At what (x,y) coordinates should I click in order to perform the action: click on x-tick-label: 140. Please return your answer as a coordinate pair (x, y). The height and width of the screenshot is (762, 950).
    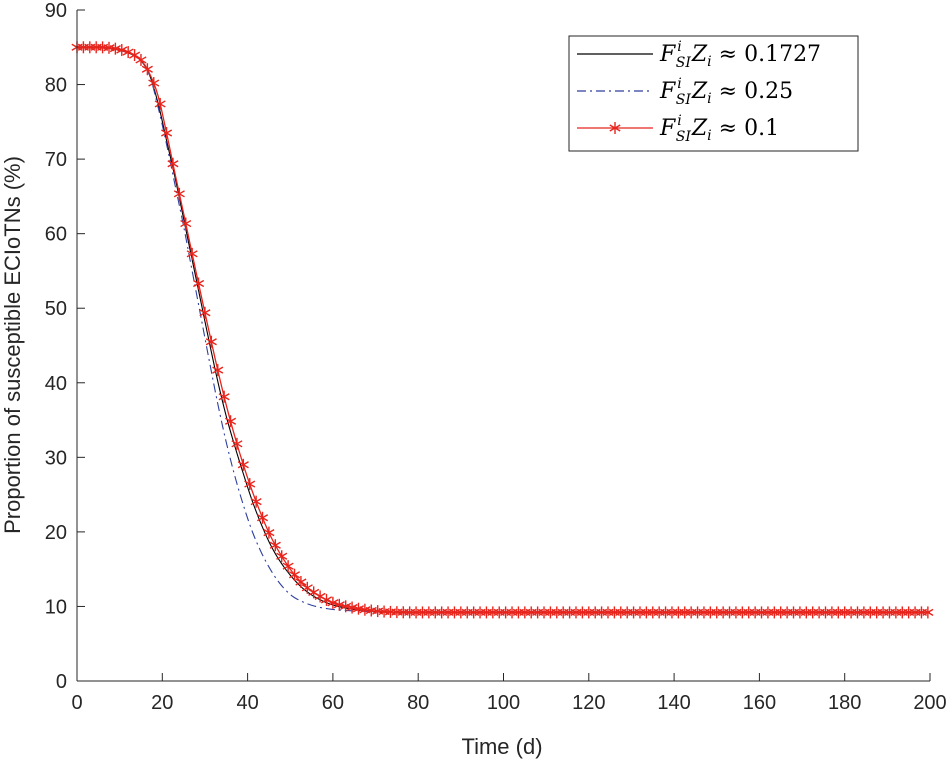
    Looking at the image, I should click on (673, 703).